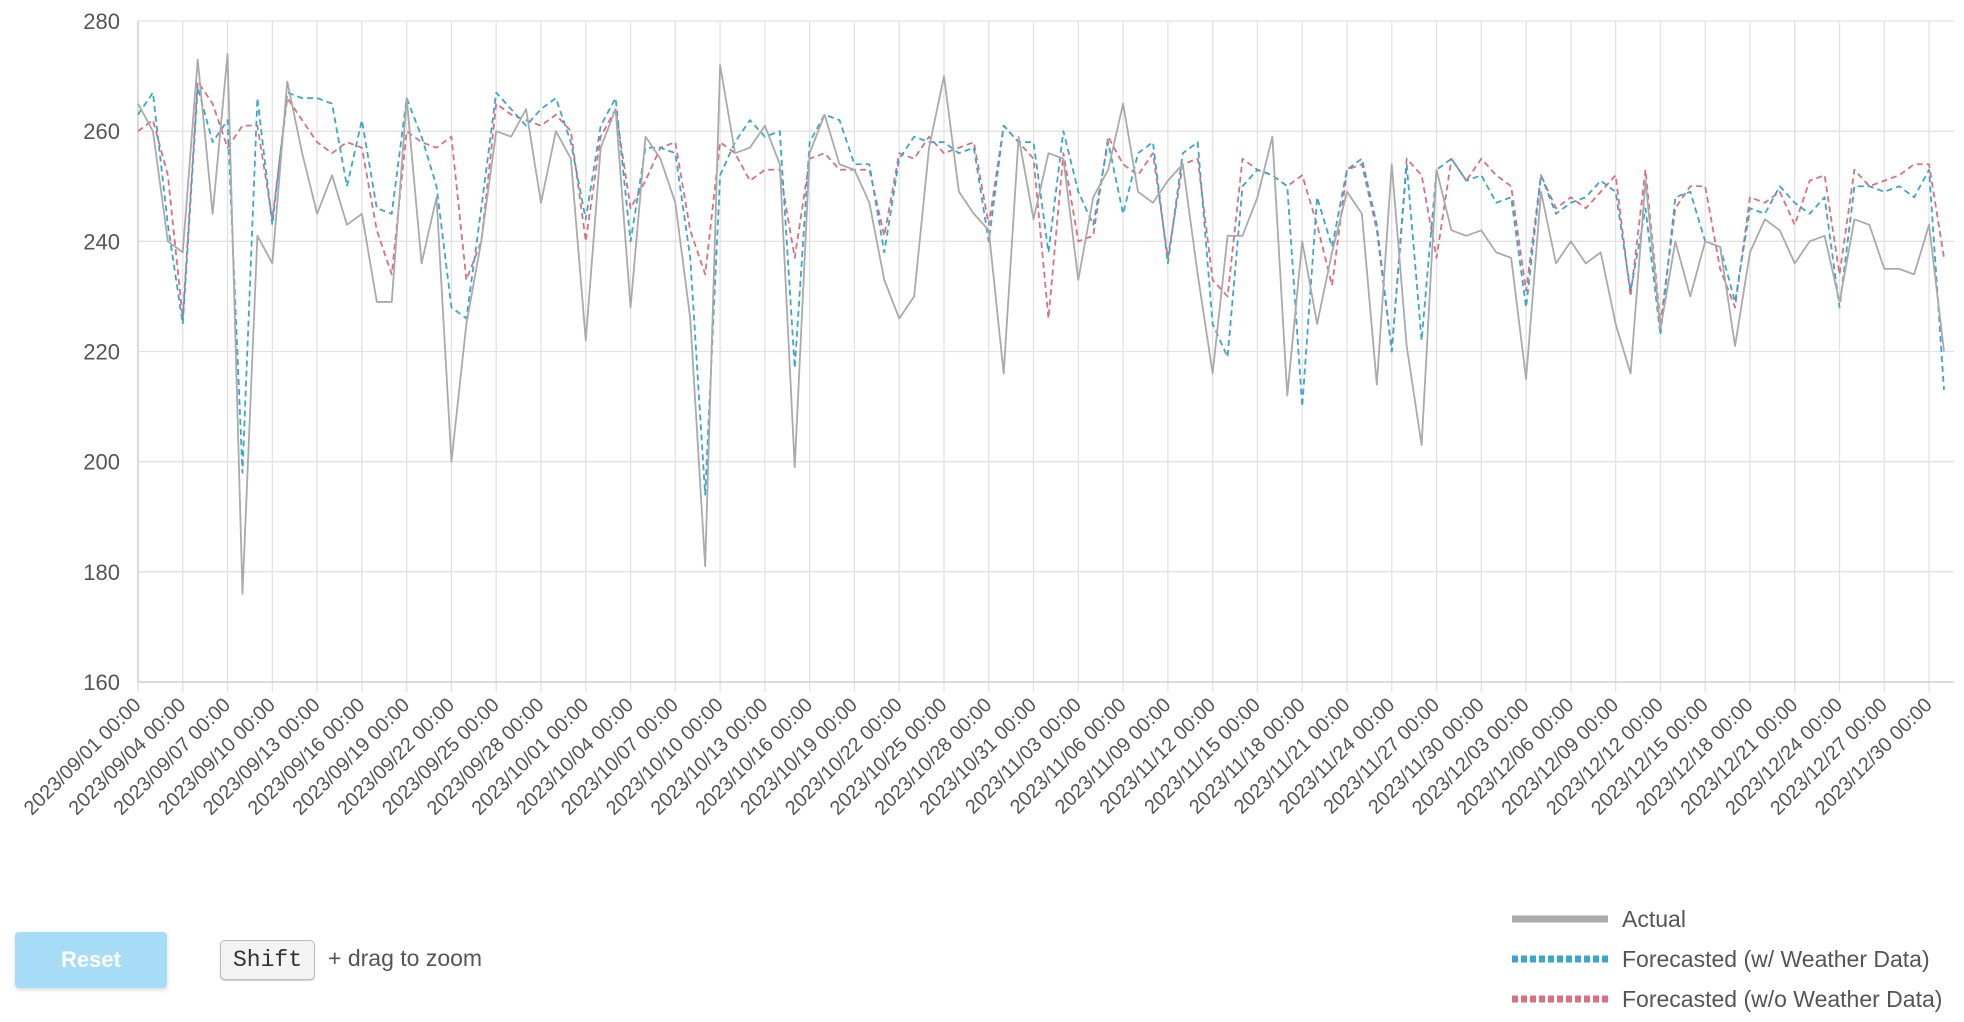  Describe the element at coordinates (101, 21) in the screenshot. I see `y-tick-label: 280` at that location.